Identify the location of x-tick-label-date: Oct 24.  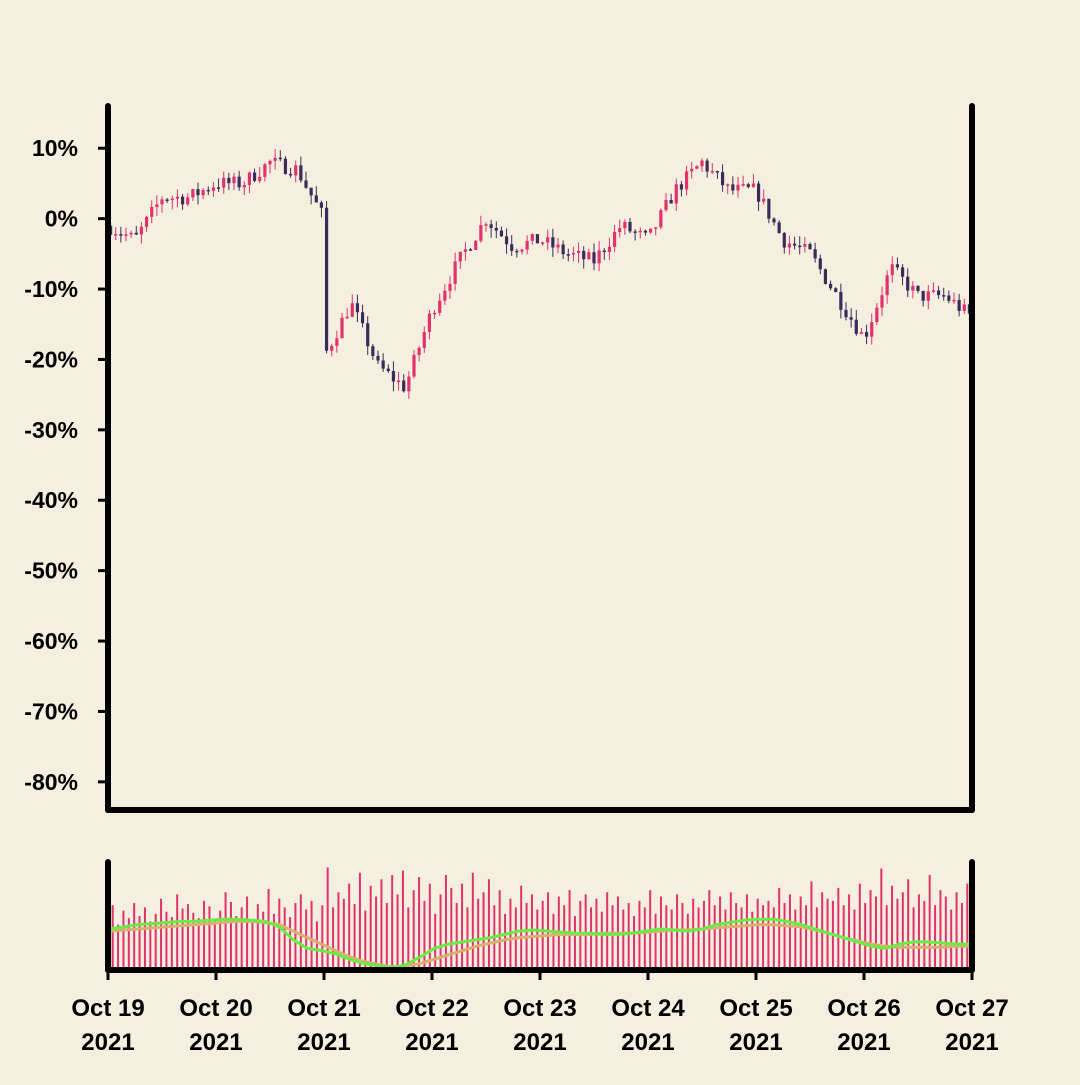
(648, 1008).